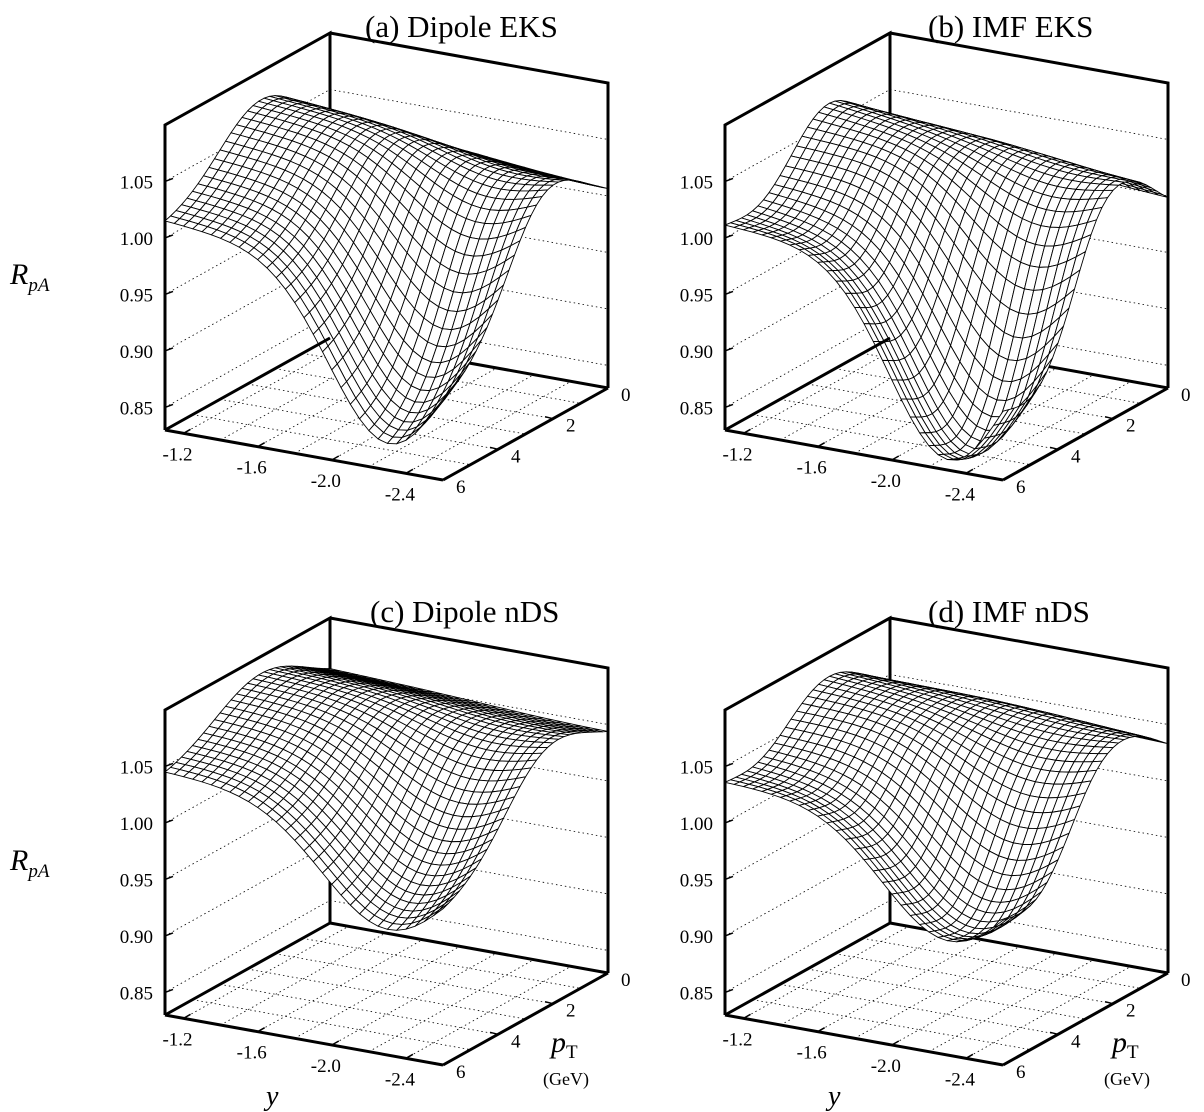 The width and height of the screenshot is (1204, 1112). I want to click on zaxis-label-main: R, so click(18, 274).